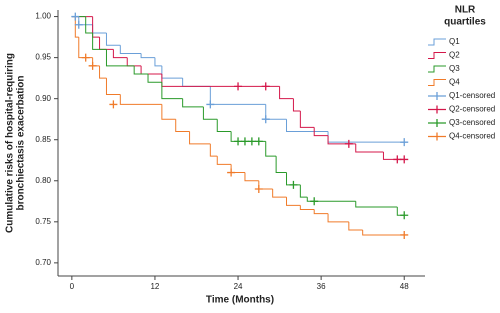 The height and width of the screenshot is (313, 500). What do you see at coordinates (454, 55) in the screenshot?
I see `legend-label: Q2` at bounding box center [454, 55].